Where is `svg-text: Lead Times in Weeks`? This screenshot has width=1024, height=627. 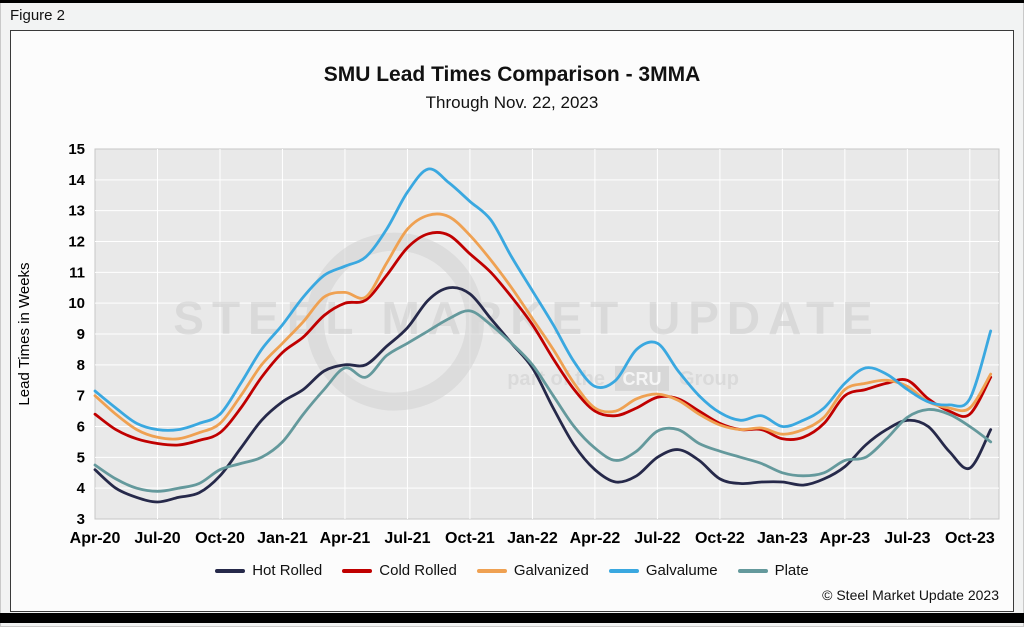
svg-text: Lead Times in Weeks is located at coordinates (24, 333).